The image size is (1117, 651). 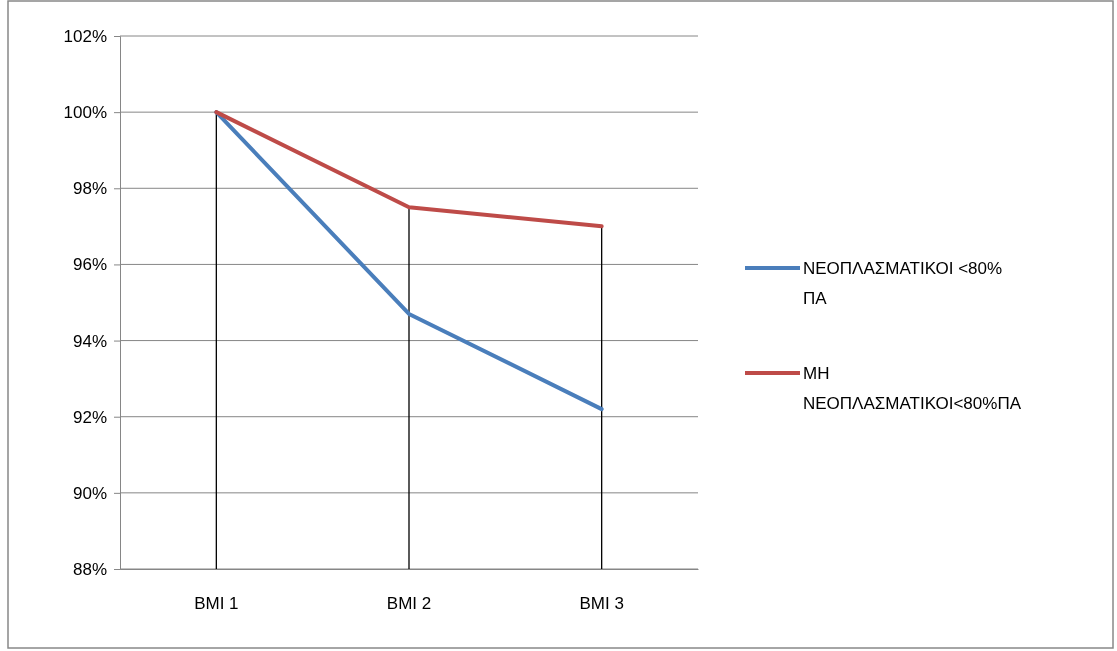 What do you see at coordinates (903, 283) in the screenshot?
I see `legend-label: ΝΕΟΠΛΑΣΜΑΤΙΚΟΙ <80% ΠΑ` at bounding box center [903, 283].